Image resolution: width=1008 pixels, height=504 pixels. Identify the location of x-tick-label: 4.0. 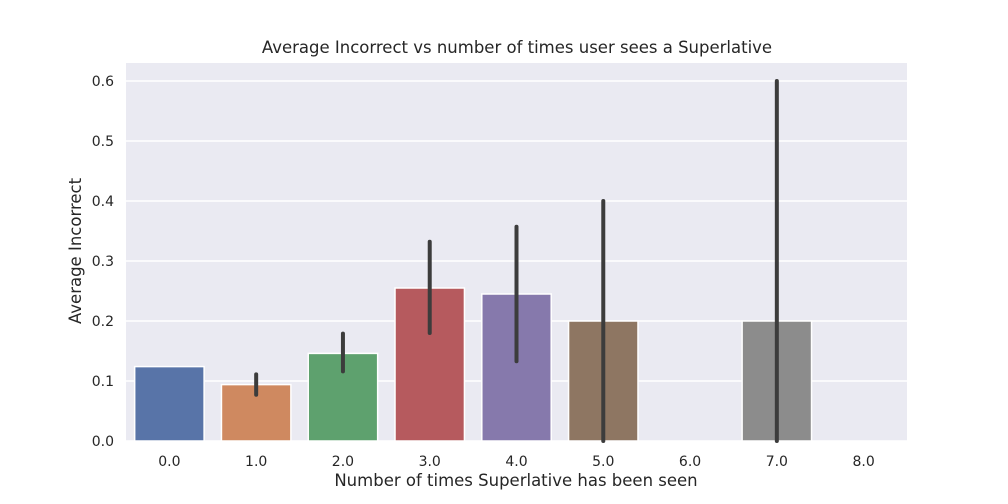
(516, 462).